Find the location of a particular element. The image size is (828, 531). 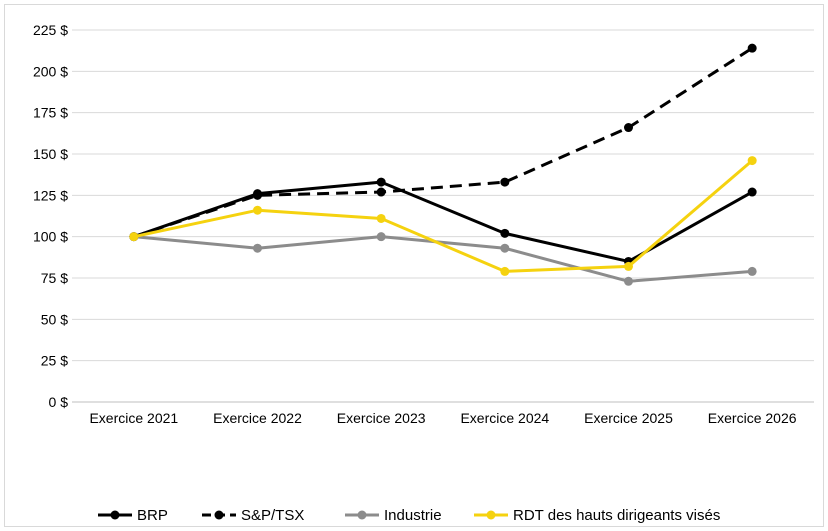

y-tick-label: 100 $ is located at coordinates (50, 237).